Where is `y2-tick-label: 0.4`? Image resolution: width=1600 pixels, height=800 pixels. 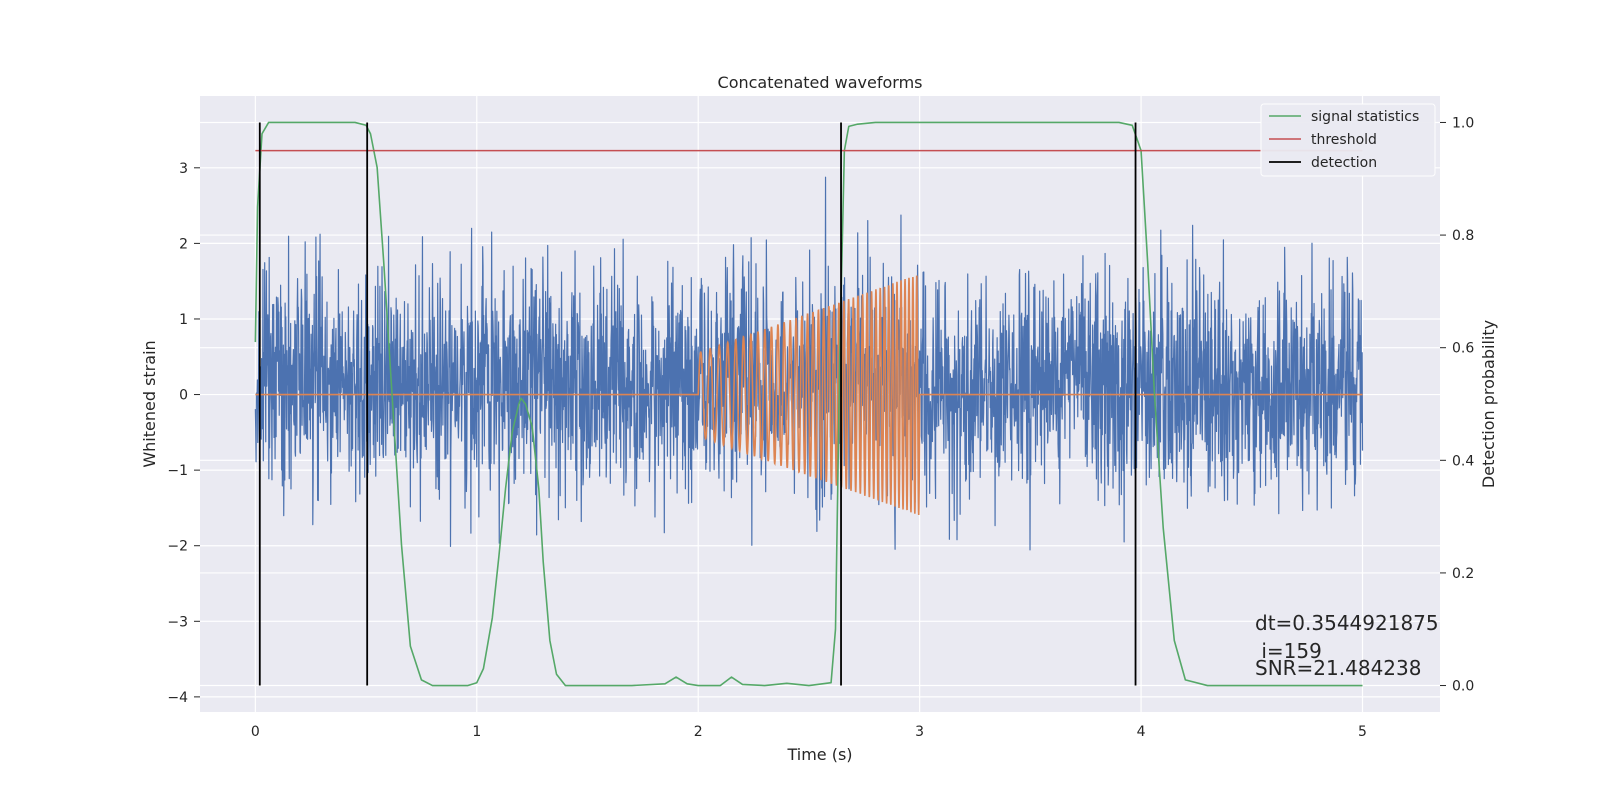
y2-tick-label: 0.4 is located at coordinates (1463, 461).